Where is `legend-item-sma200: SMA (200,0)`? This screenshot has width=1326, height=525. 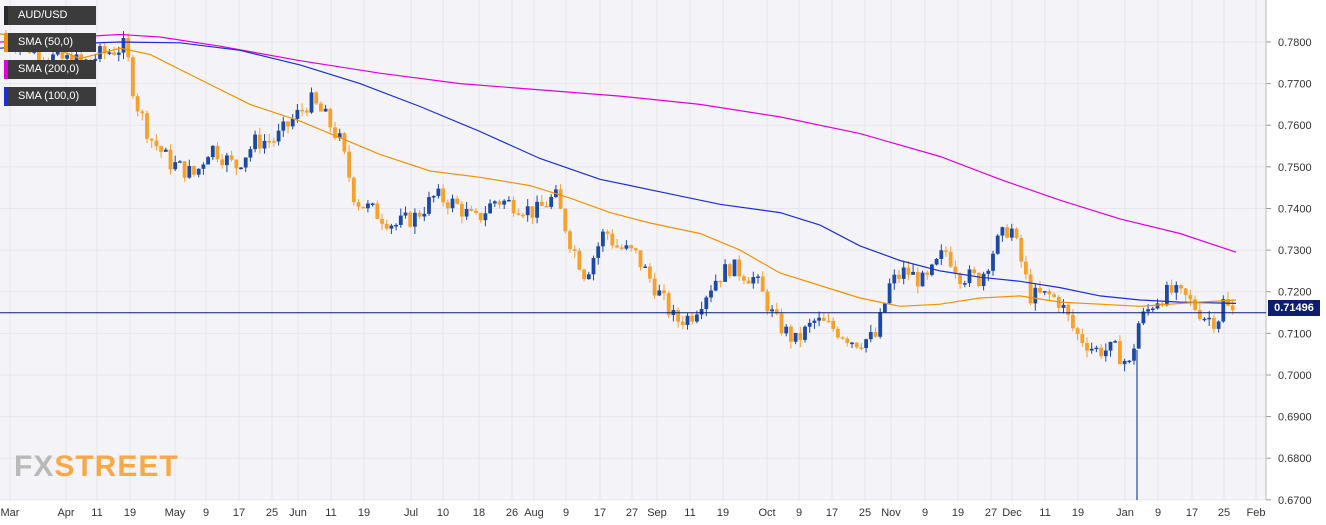 legend-item-sma200: SMA (200,0) is located at coordinates (50, 69).